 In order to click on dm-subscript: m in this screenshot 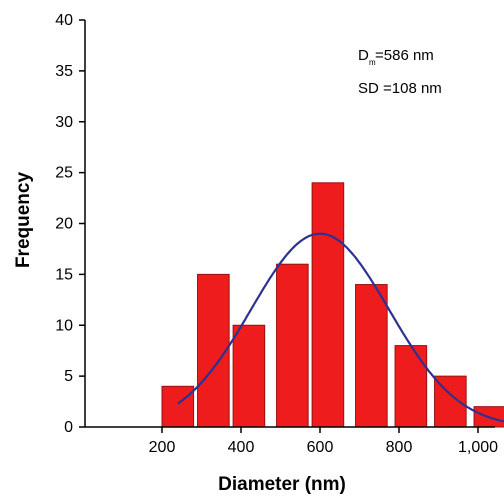, I will do `click(372, 62)`.